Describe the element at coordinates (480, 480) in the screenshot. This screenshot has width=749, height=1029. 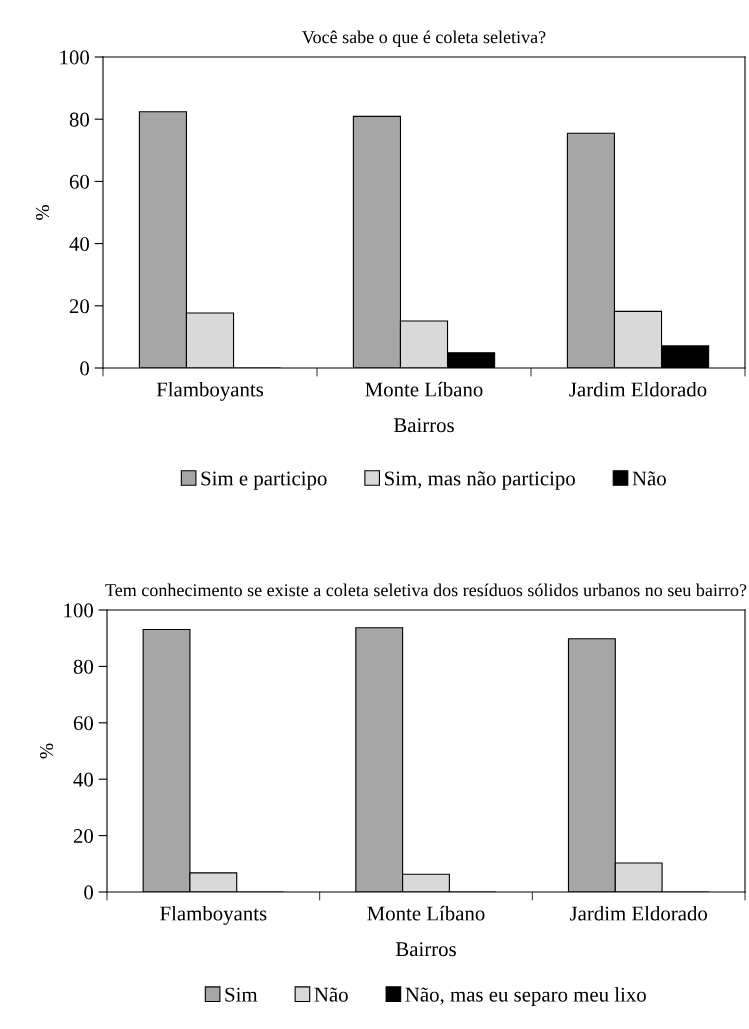
I see `legend-label: Sim, mas não participo` at that location.